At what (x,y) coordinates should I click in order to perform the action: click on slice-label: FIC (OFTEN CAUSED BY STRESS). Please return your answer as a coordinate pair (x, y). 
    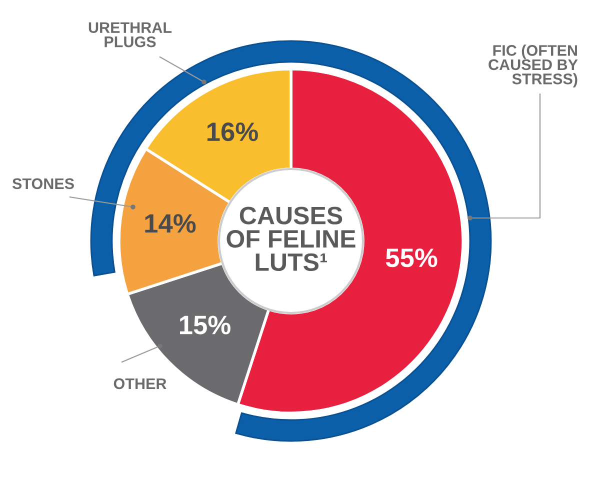
    Looking at the image, I should click on (533, 66).